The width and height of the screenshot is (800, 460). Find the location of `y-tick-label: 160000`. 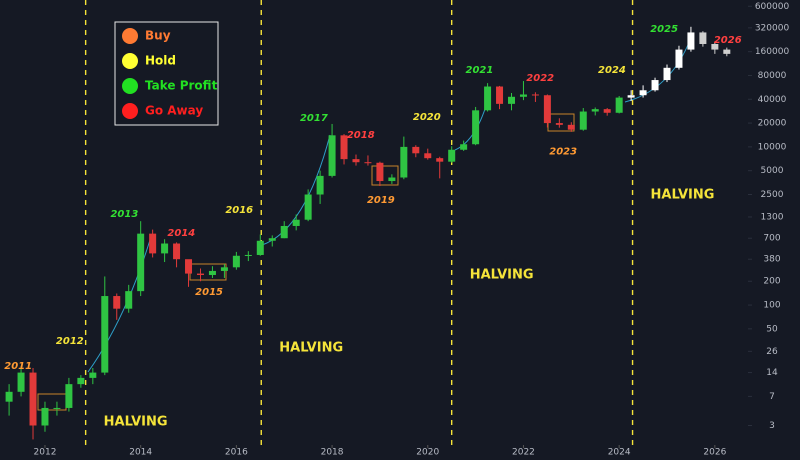

y-tick-label: 160000 is located at coordinates (772, 52).